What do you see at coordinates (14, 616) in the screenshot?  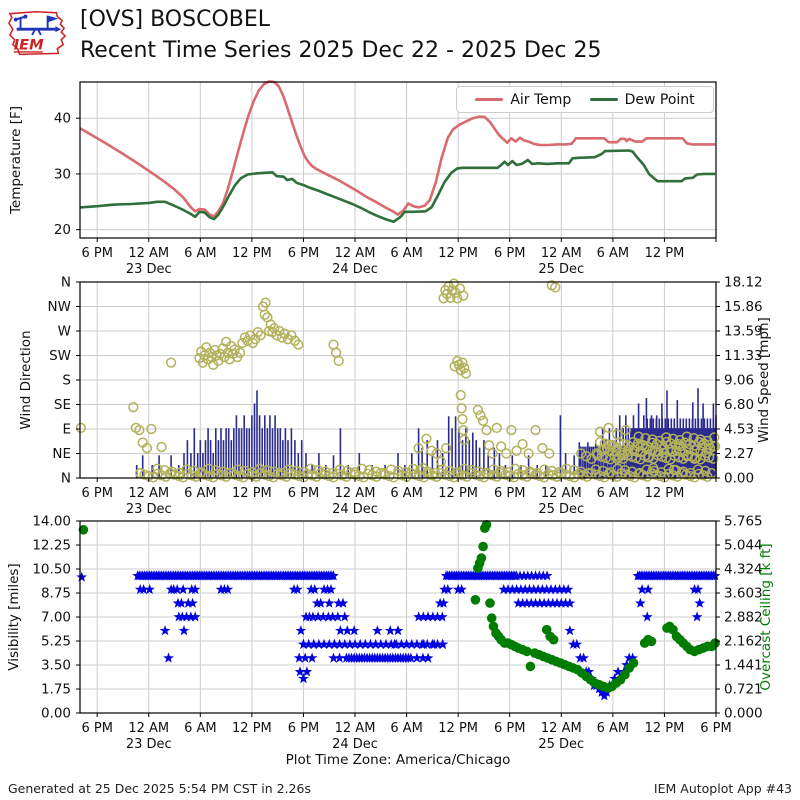 I see `svg-text: Visibility [miles]` at bounding box center [14, 616].